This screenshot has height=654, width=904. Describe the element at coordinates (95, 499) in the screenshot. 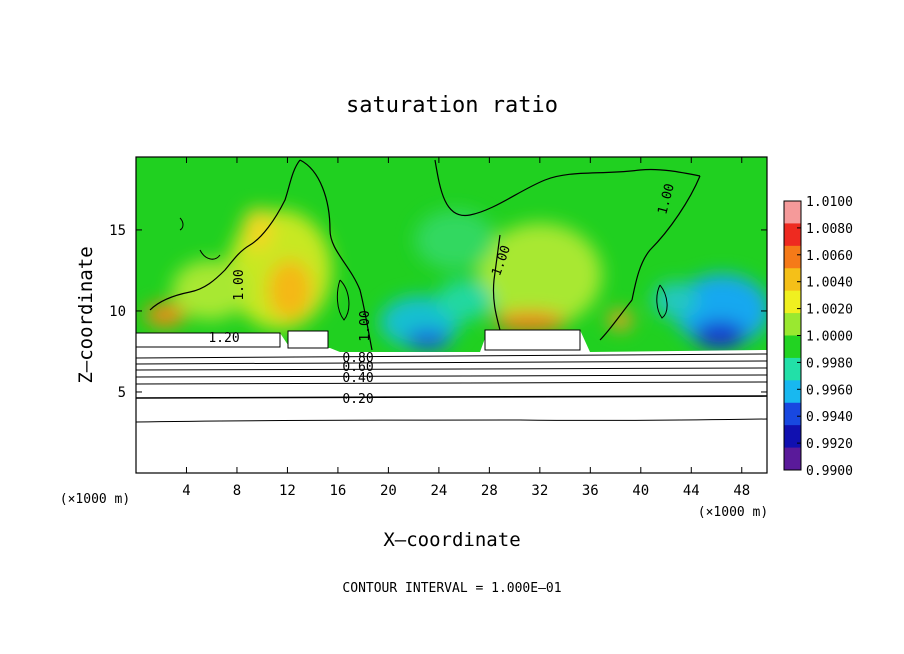

I see `x-unit-label: (×1000 m)` at that location.